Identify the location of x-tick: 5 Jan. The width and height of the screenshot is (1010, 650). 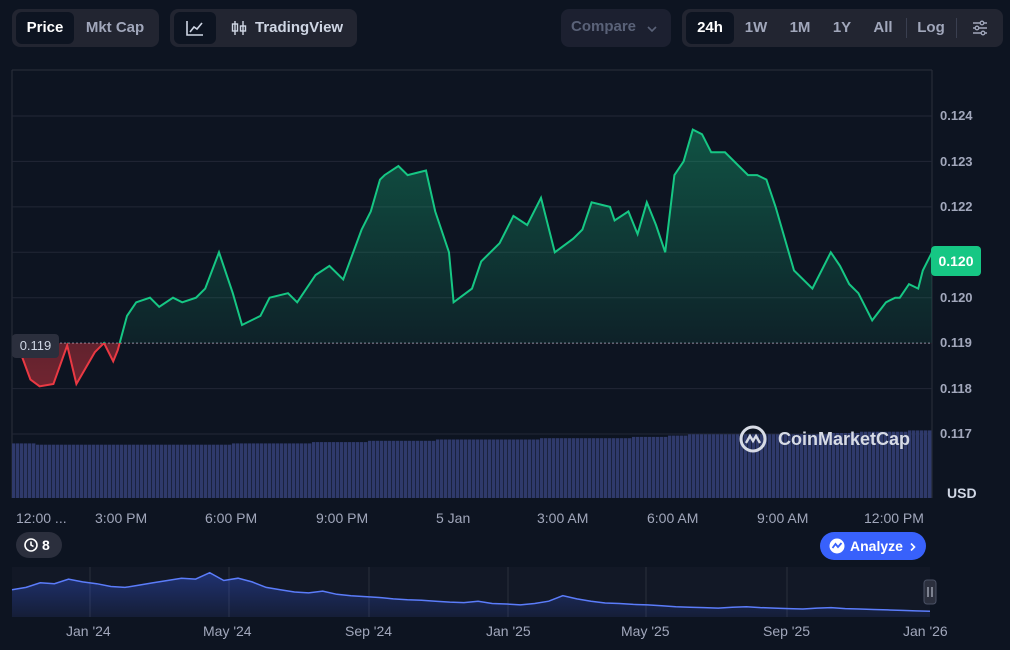
(453, 518).